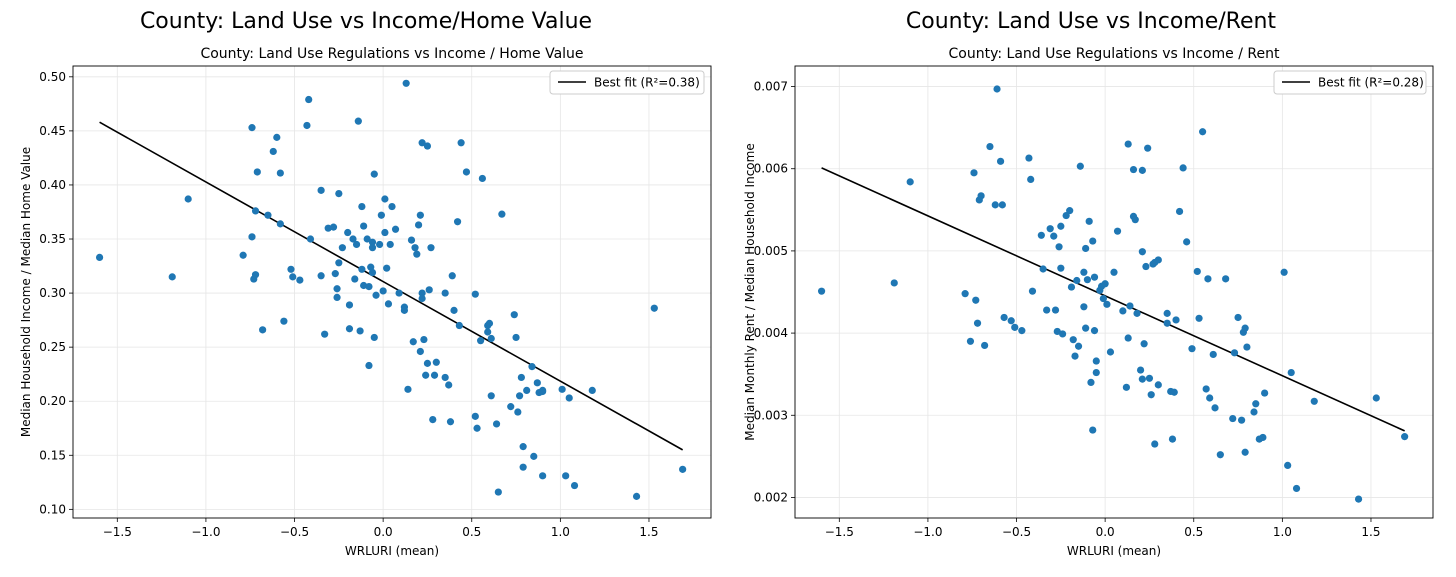  Describe the element at coordinates (771, 87) in the screenshot. I see `y-tick-label: 0.007` at that location.